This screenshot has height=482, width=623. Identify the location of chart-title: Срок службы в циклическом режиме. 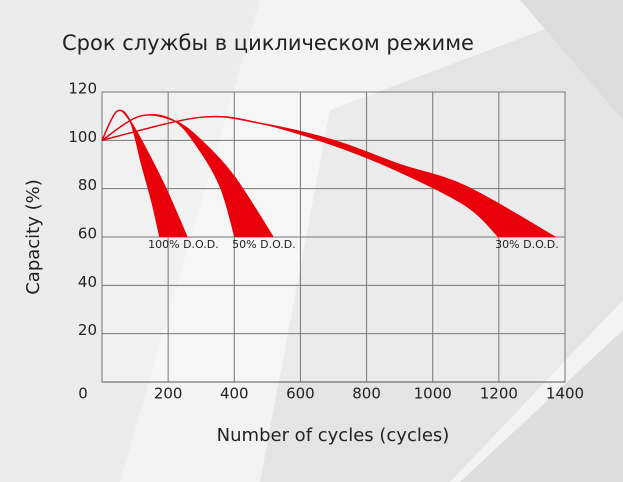
(268, 43).